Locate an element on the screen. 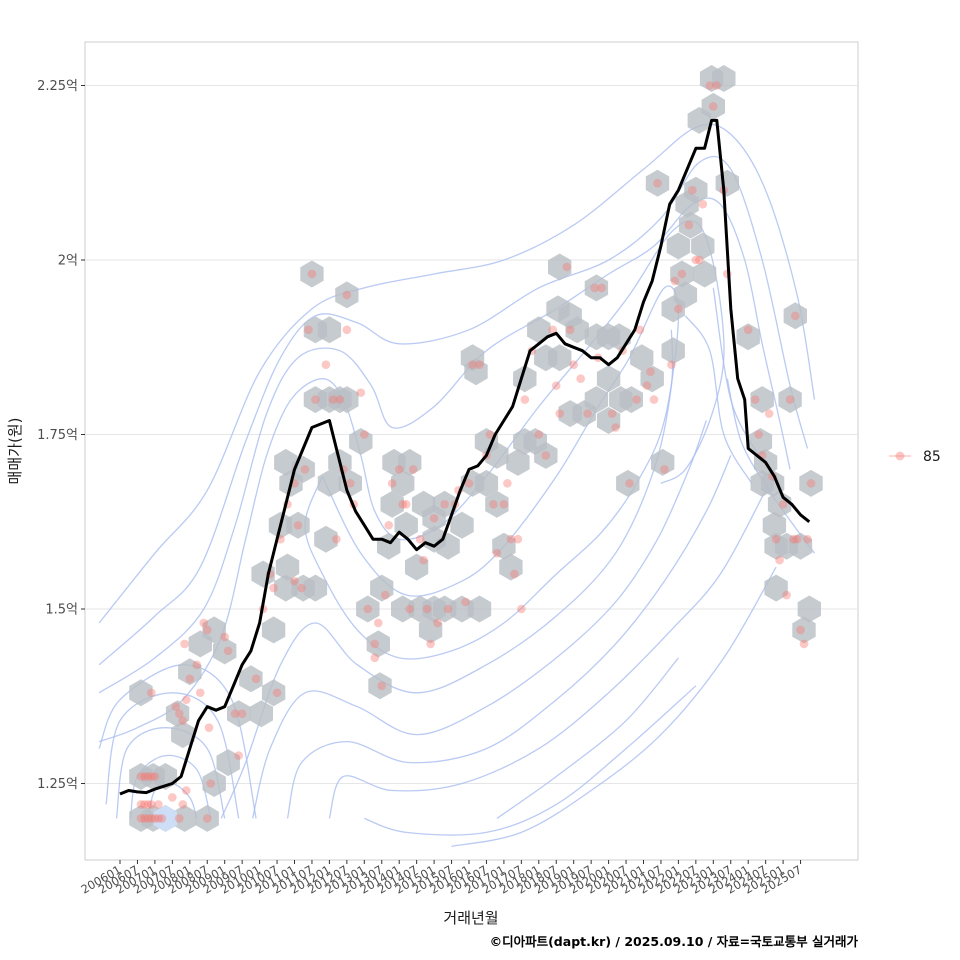 This screenshot has height=960, width=960. y-tick-label: 1.75억 is located at coordinates (57, 435).